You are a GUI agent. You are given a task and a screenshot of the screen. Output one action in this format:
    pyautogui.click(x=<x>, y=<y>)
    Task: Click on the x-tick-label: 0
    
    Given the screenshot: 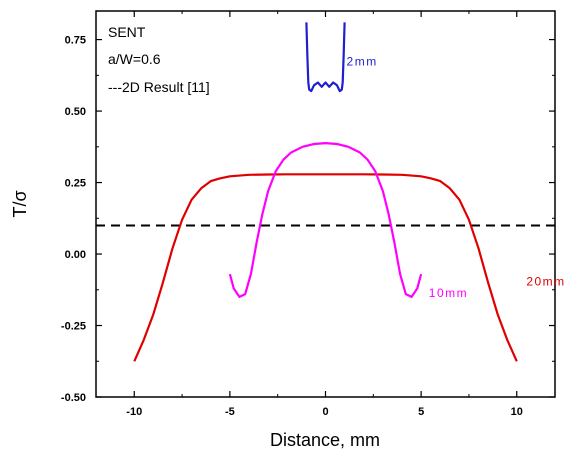 What is the action you would take?
    pyautogui.click(x=325, y=412)
    